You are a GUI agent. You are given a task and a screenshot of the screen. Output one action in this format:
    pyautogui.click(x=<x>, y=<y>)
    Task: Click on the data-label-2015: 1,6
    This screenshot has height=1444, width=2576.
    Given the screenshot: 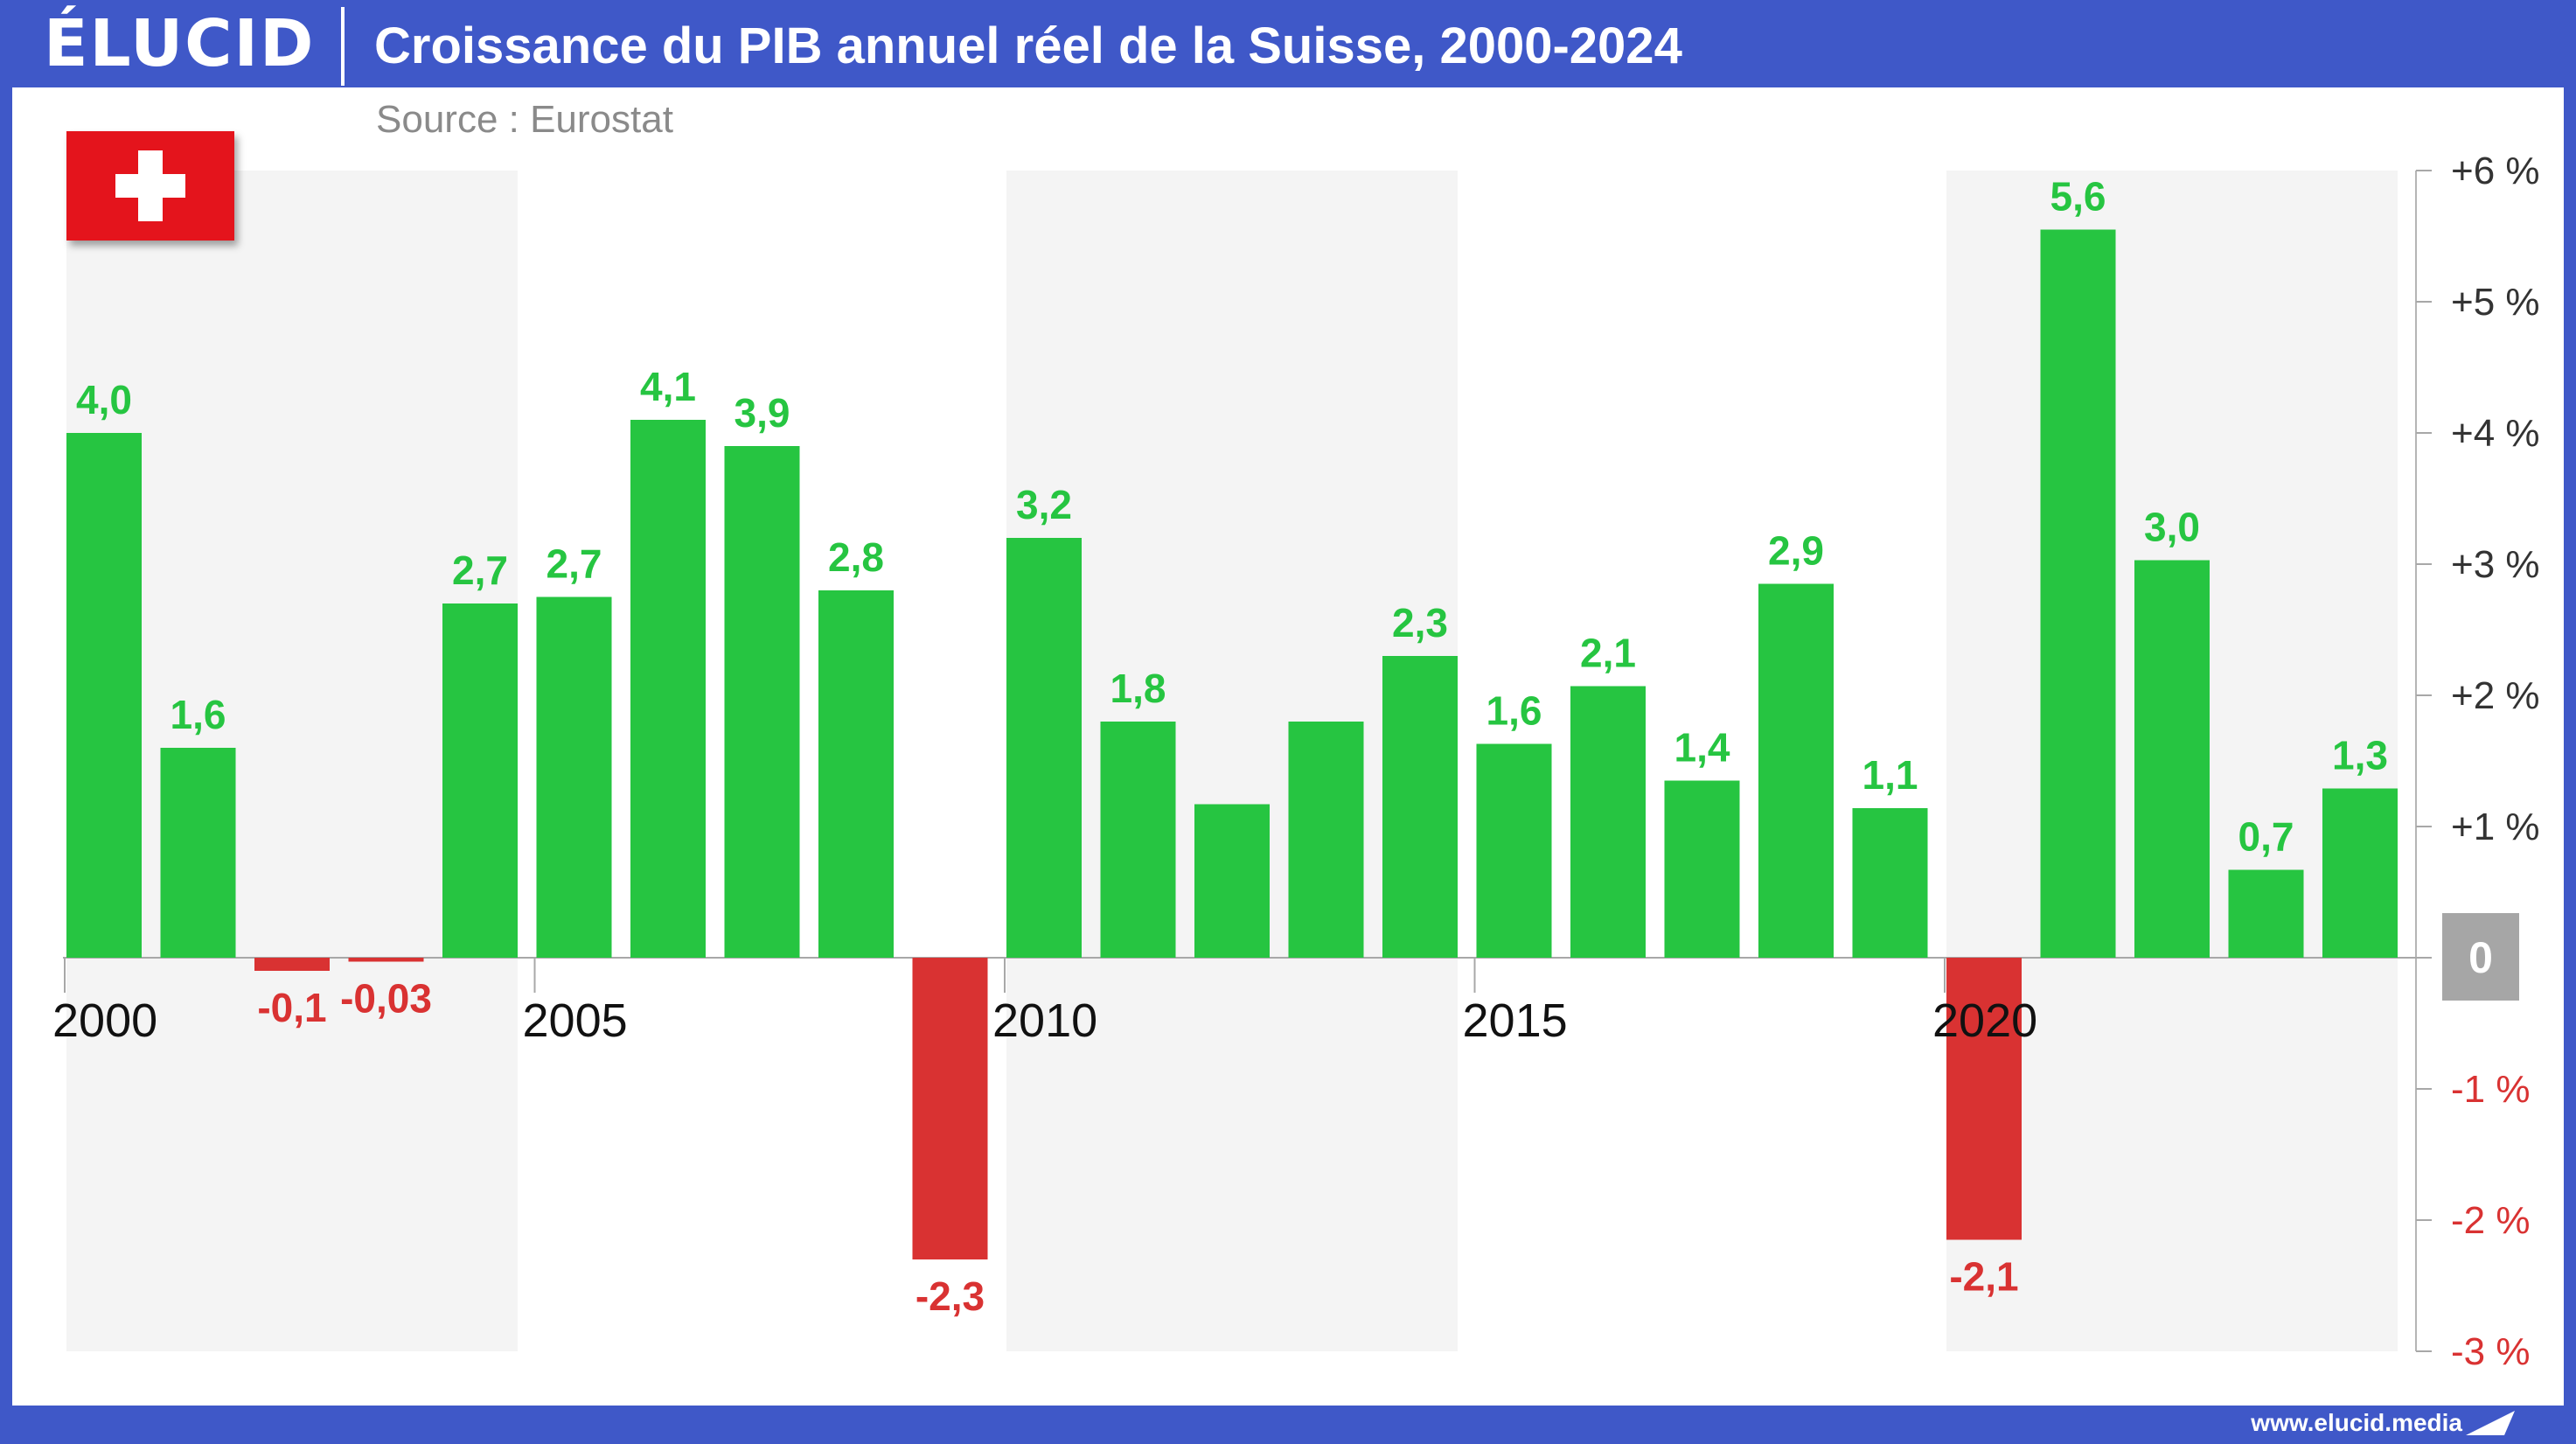 What is the action you would take?
    pyautogui.click(x=1514, y=711)
    